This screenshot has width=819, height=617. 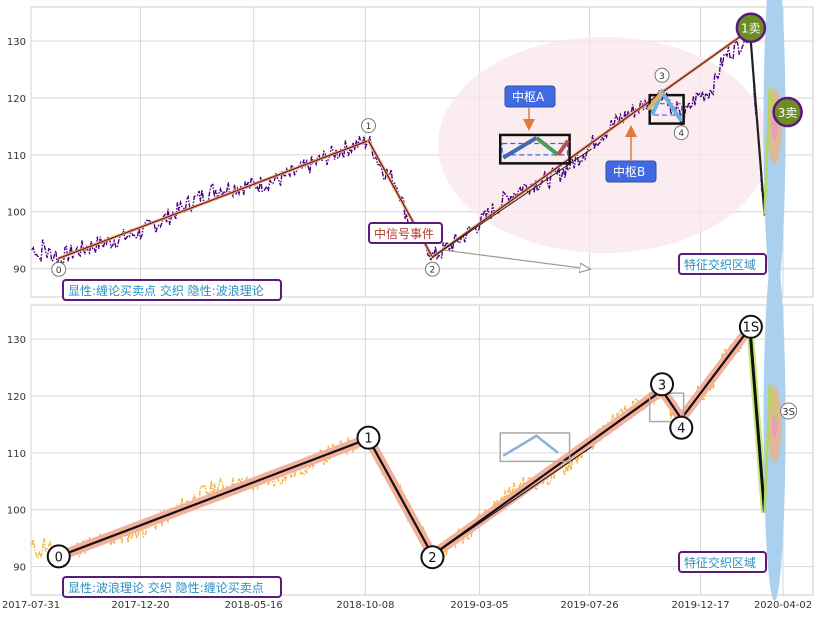 What do you see at coordinates (368, 439) in the screenshot?
I see `wave-label: 1` at bounding box center [368, 439].